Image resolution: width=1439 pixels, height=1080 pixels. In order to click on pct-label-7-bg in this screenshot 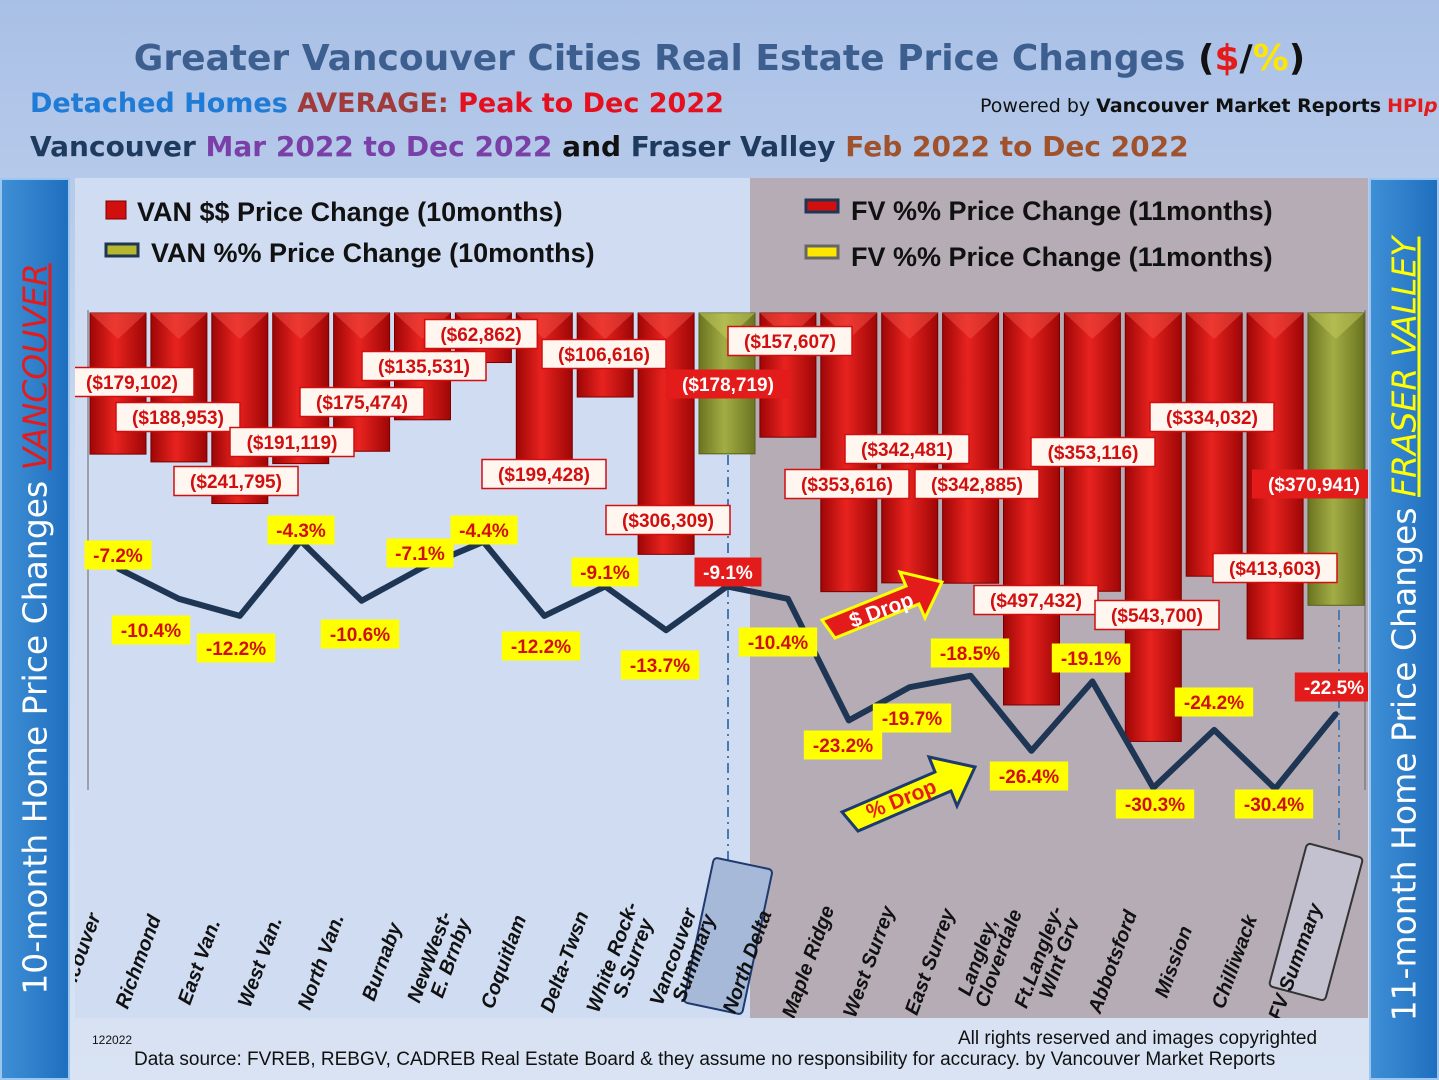, I will do `click(541, 646)`.